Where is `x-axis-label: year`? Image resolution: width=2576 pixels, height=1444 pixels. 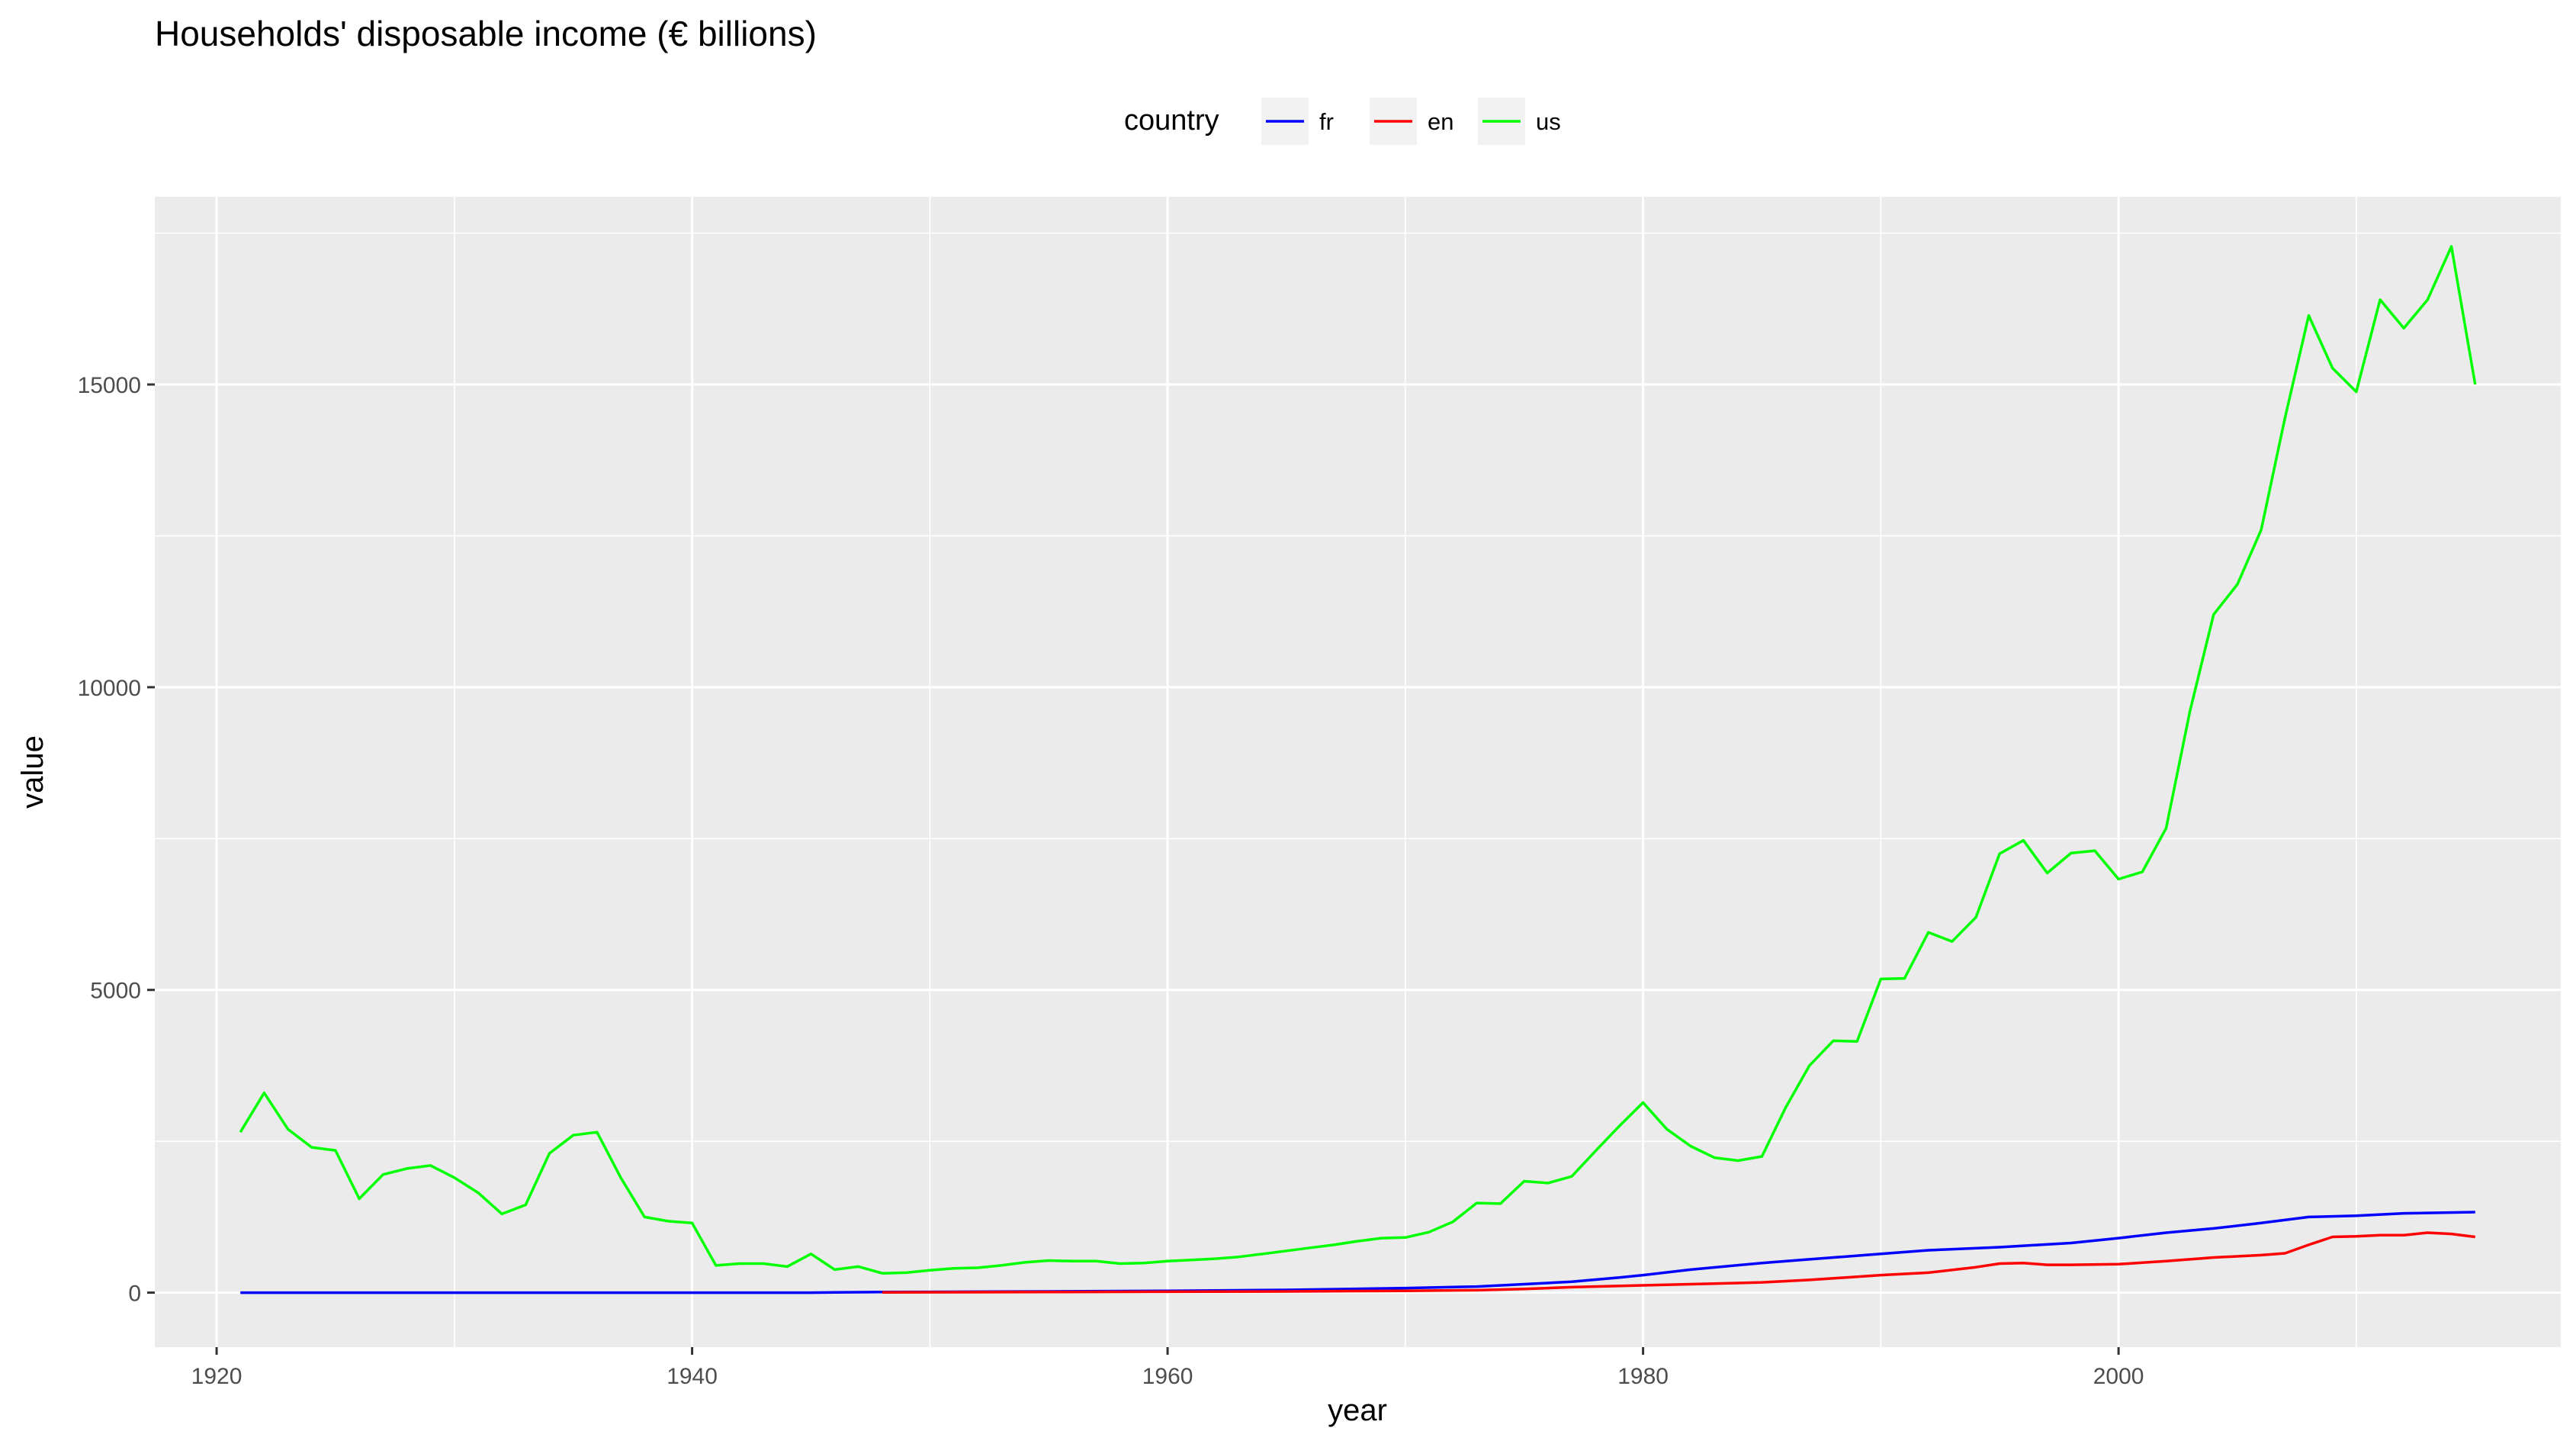
x-axis-label: year is located at coordinates (1357, 1411).